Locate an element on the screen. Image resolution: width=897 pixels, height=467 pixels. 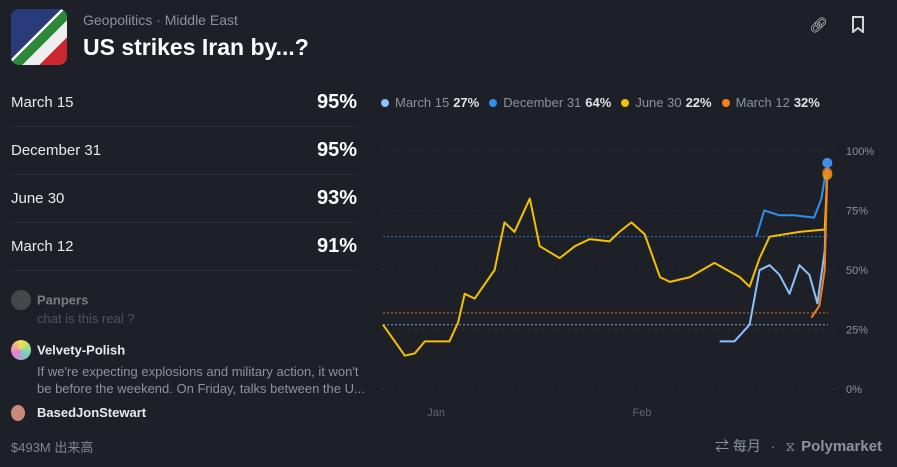
legend-item: March 12 32% is located at coordinates (770, 102).